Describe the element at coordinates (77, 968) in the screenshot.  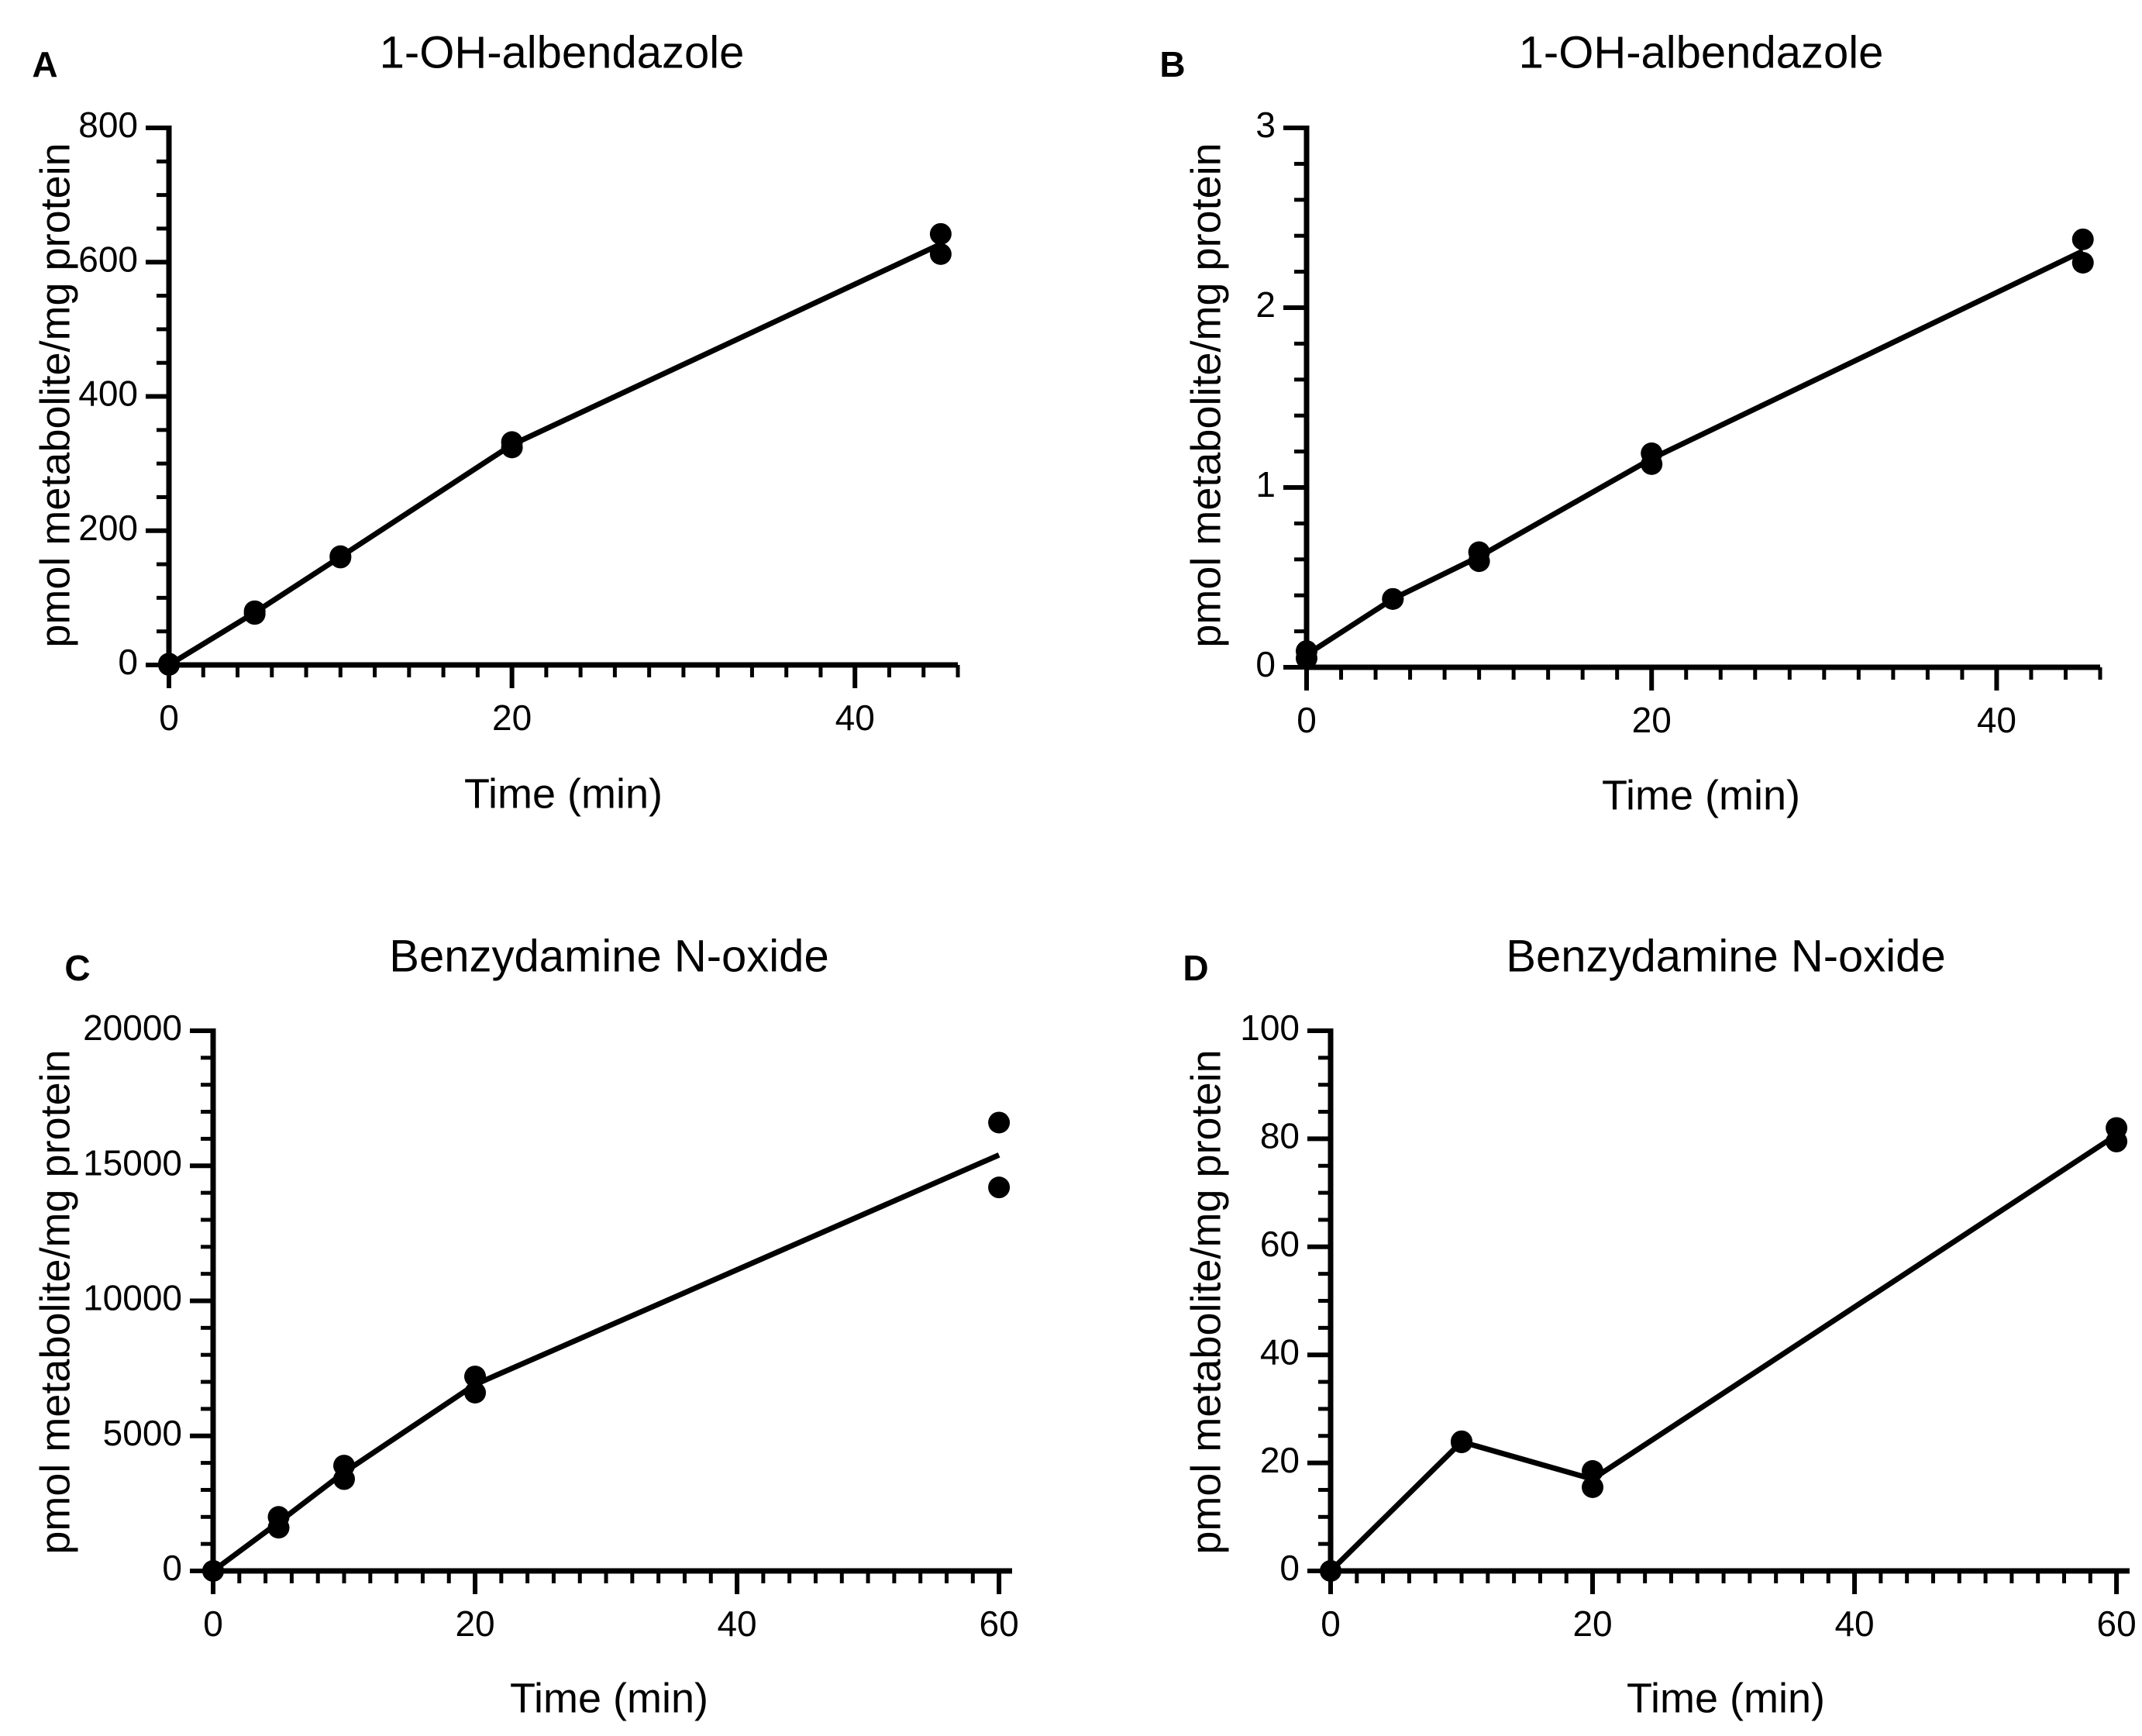
I see `panel-letter: C` at that location.